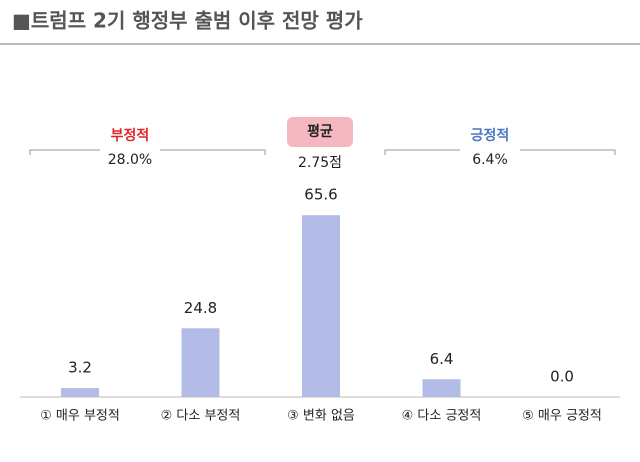  What do you see at coordinates (442, 359) in the screenshot?
I see `value-label: 6.4` at bounding box center [442, 359].